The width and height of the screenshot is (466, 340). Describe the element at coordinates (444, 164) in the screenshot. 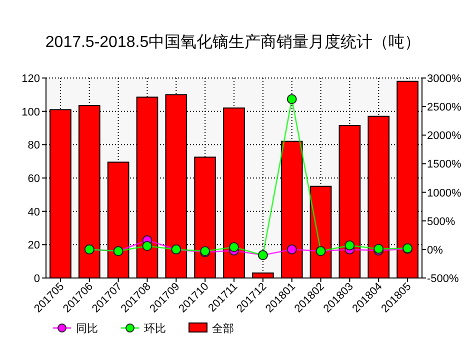

I see `y2-tick-label: 1500%` at that location.